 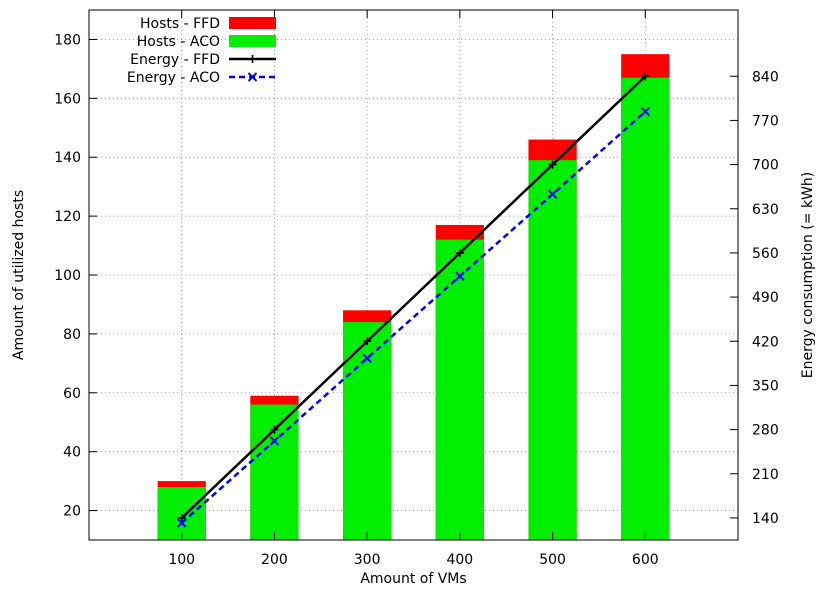 I want to click on legend-hosts-aco: Hosts - ACO, so click(x=206, y=42).